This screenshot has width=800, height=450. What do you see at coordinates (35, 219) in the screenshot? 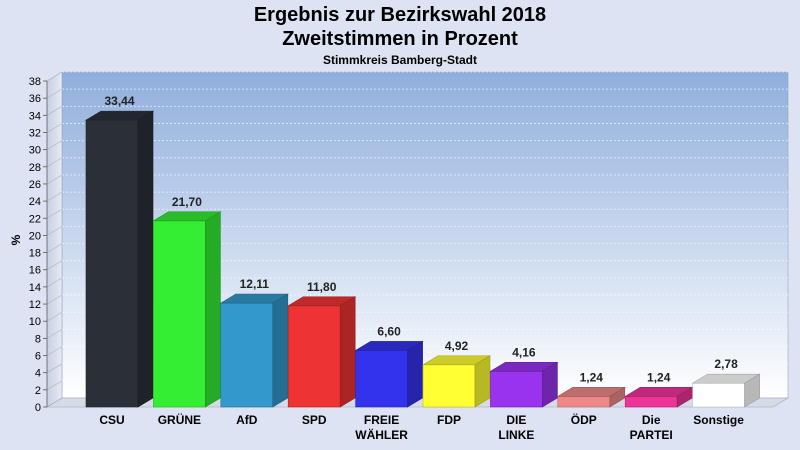
I see `y-tick-label: 22` at bounding box center [35, 219].